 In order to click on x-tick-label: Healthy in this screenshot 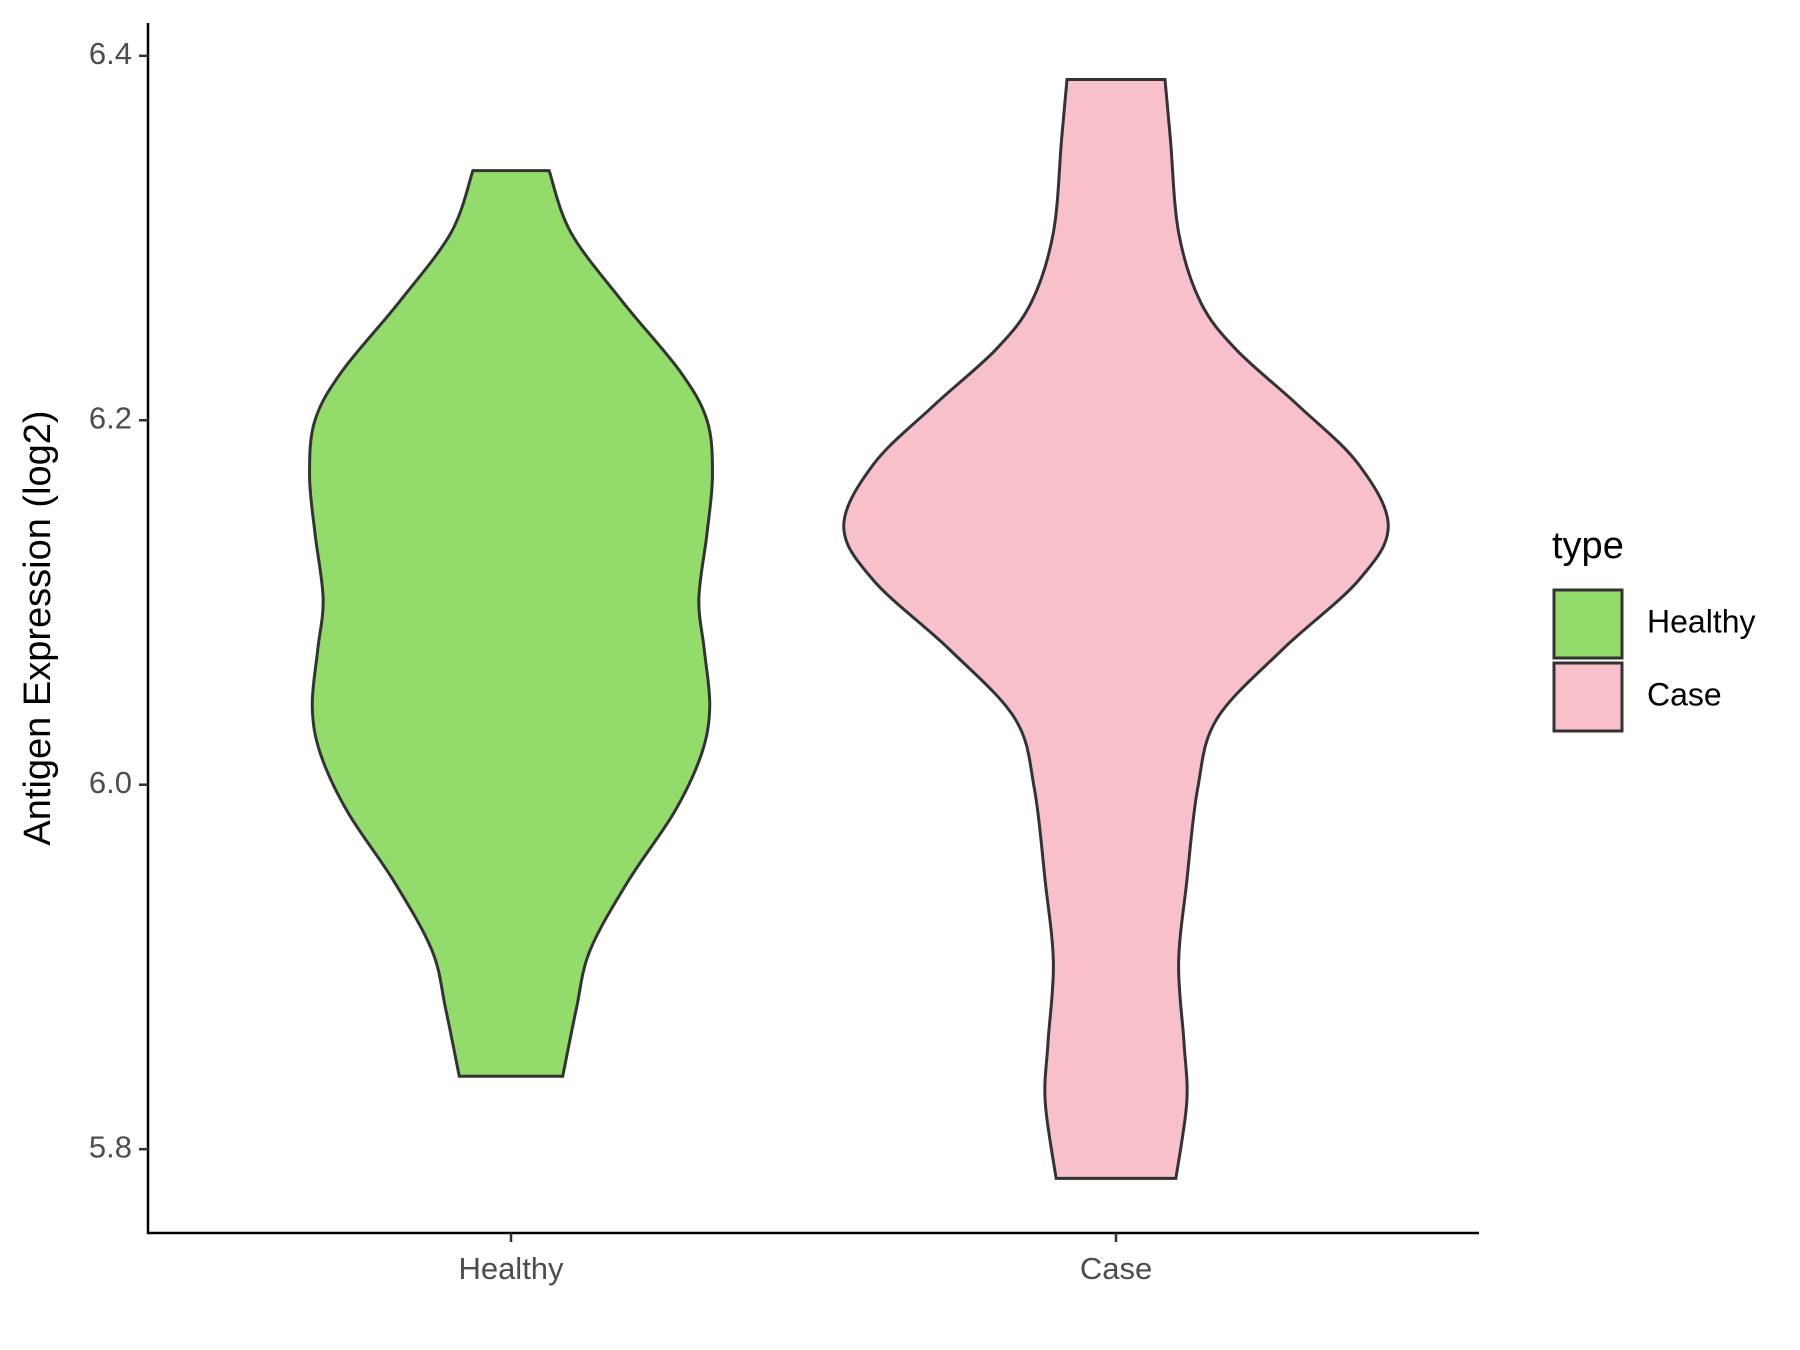, I will do `click(511, 1268)`.